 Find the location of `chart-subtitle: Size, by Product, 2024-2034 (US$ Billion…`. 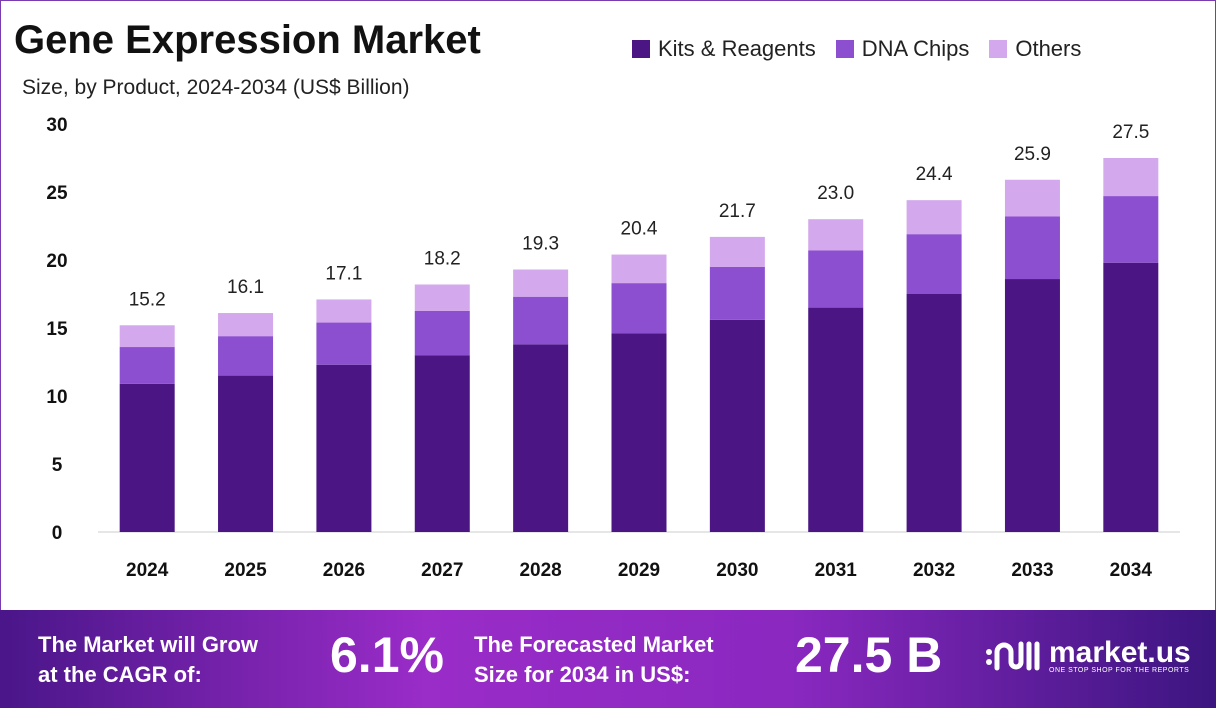

chart-subtitle: Size, by Product, 2024-2034 (US$ Billion… is located at coordinates (216, 87).